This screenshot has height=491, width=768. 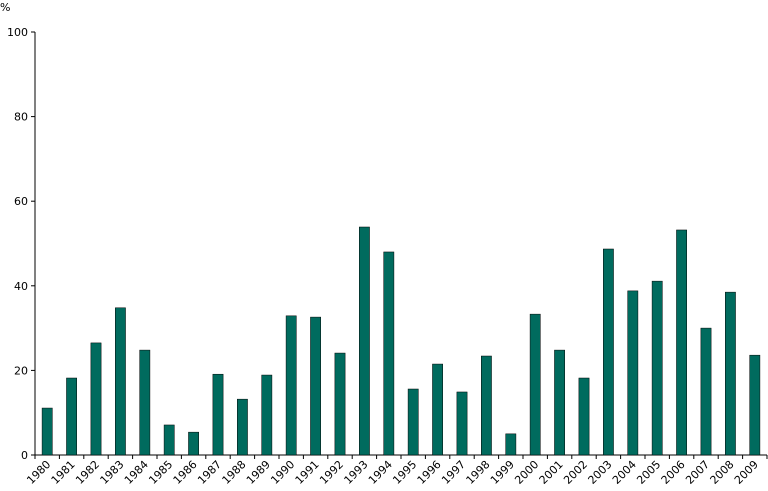 I want to click on x-tick-label: 1984, so click(x=136, y=472).